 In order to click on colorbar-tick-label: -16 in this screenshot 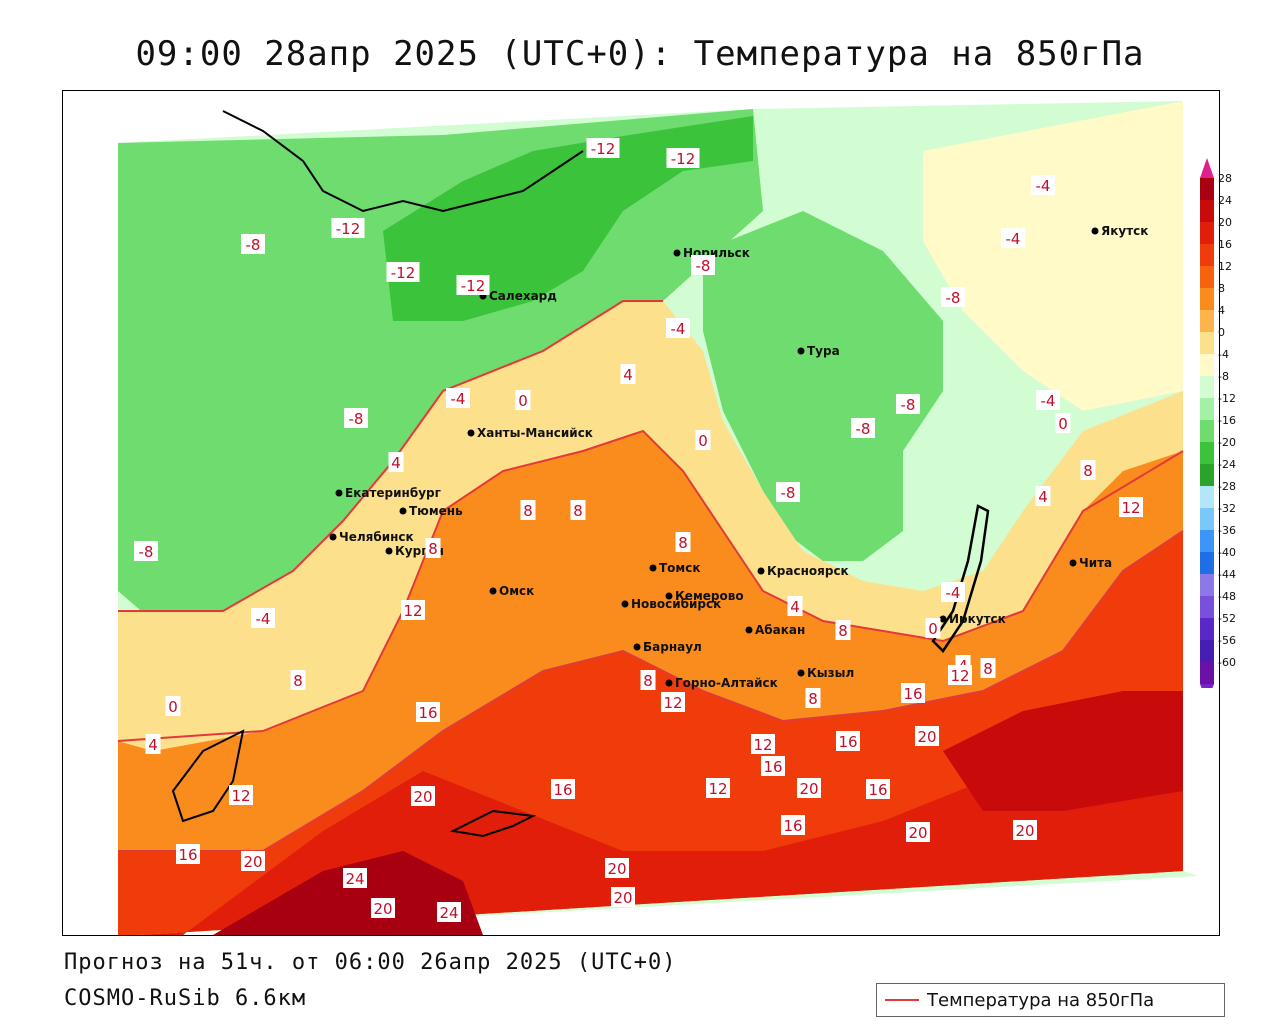, I will do `click(1227, 420)`.